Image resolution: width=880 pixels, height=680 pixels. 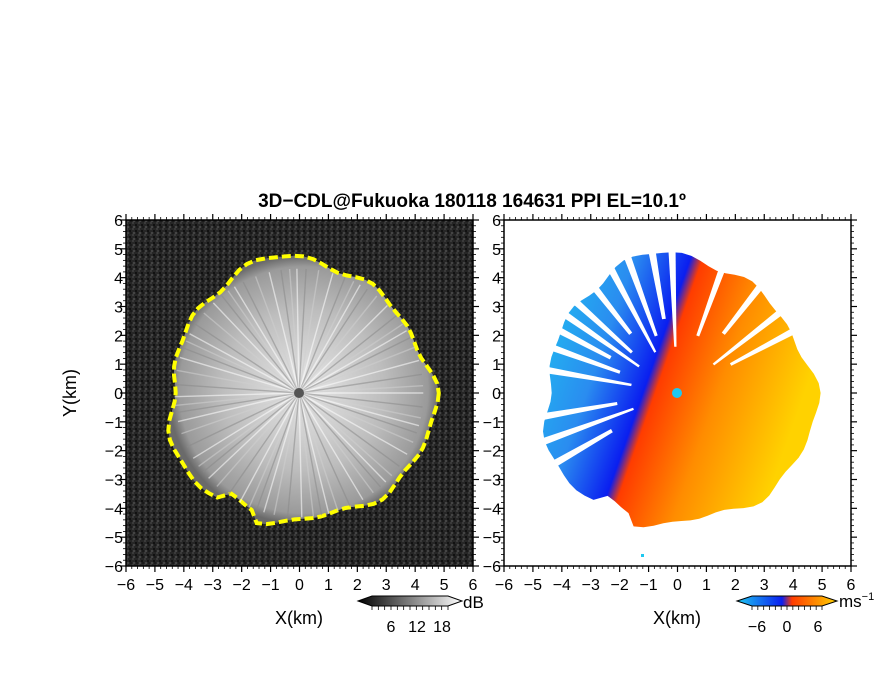 I want to click on snr-xtick-label: −2, so click(x=242, y=585).